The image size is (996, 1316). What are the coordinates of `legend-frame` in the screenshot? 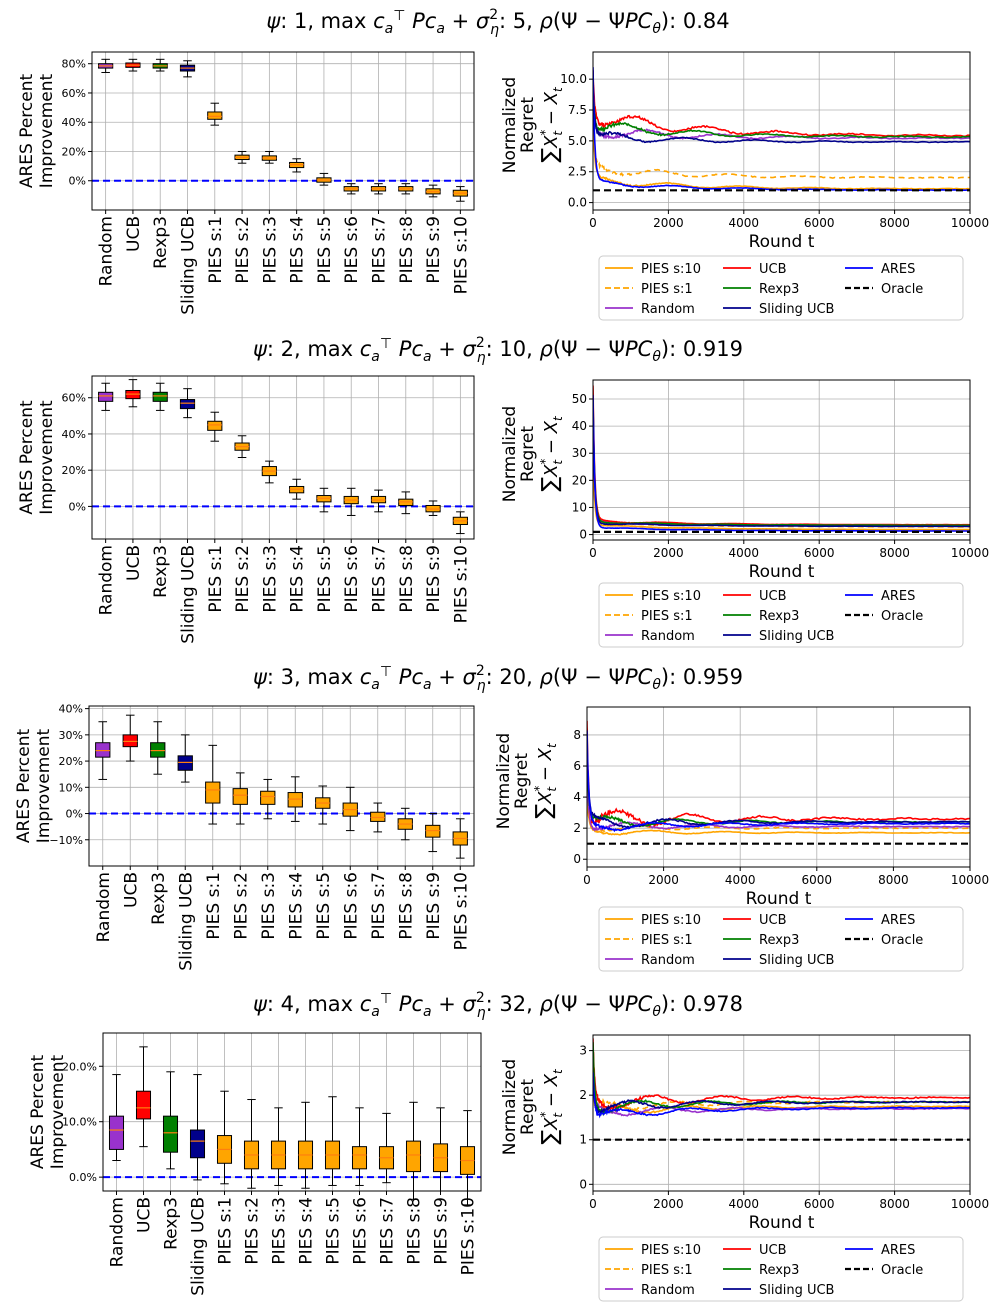 It's located at (781, 615).